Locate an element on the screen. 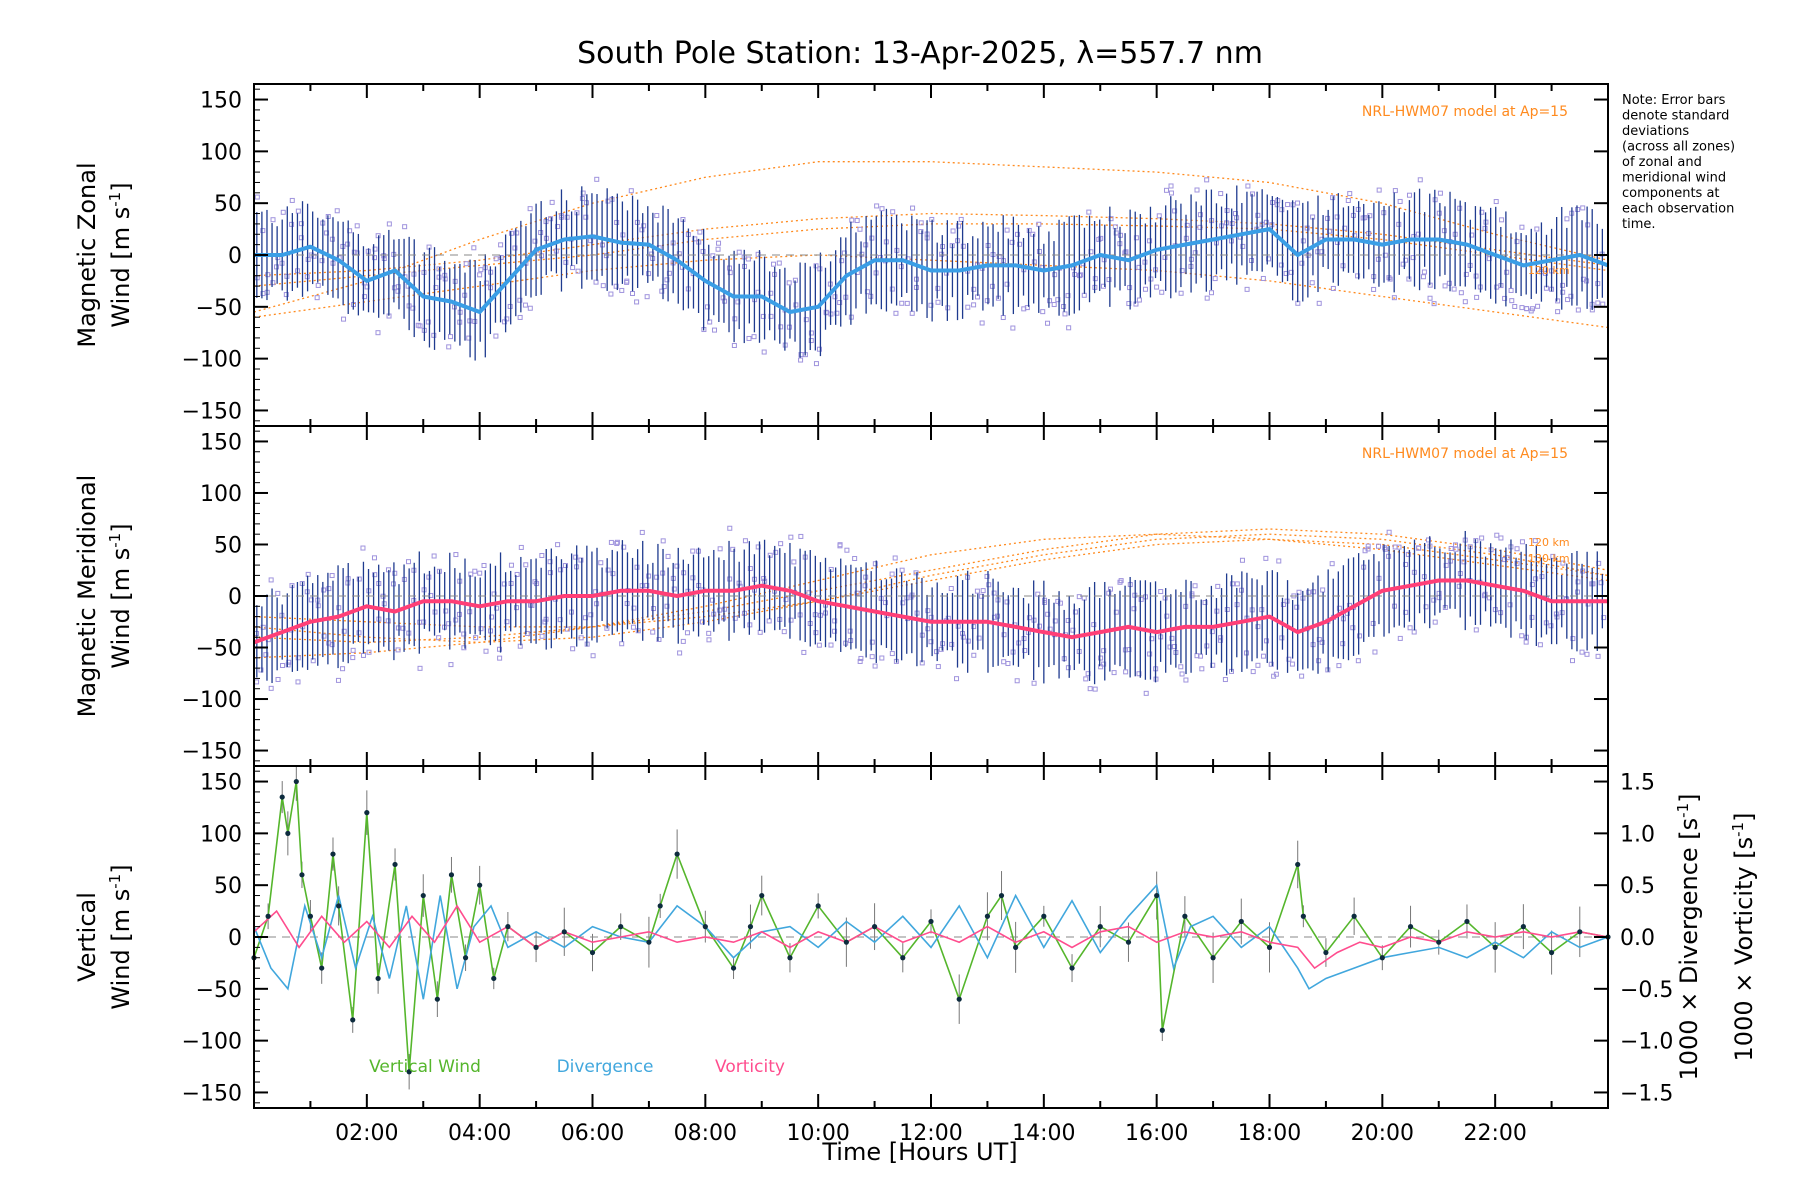 This screenshot has height=1200, width=1800. y2-tick-label: −1.0 is located at coordinates (1646, 1042).